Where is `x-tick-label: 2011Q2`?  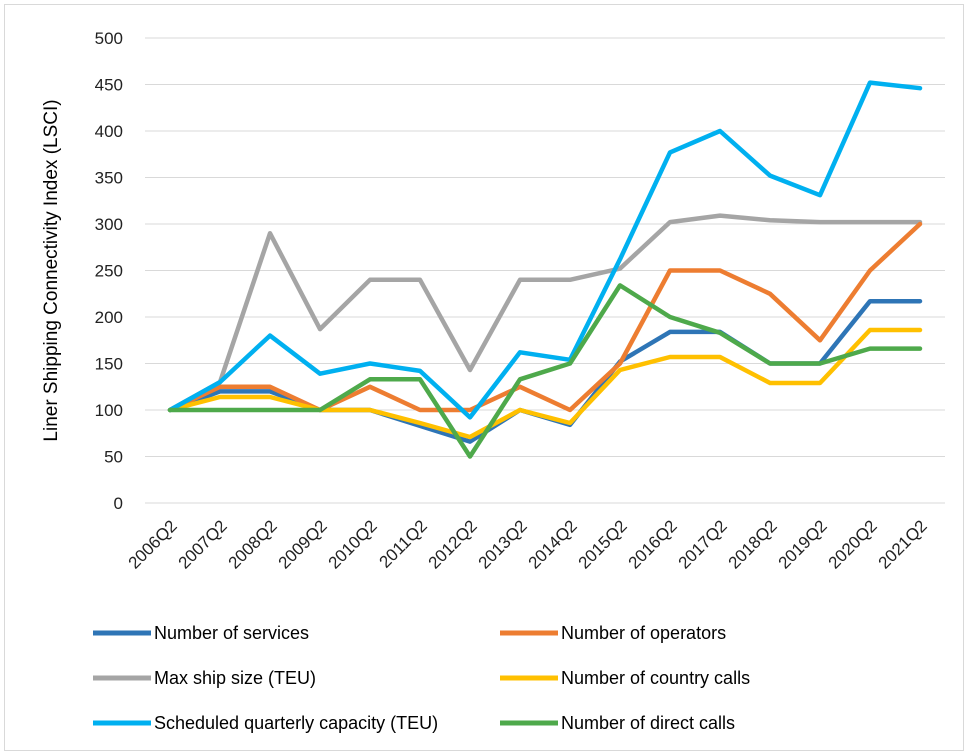
x-tick-label: 2011Q2 is located at coordinates (403, 543).